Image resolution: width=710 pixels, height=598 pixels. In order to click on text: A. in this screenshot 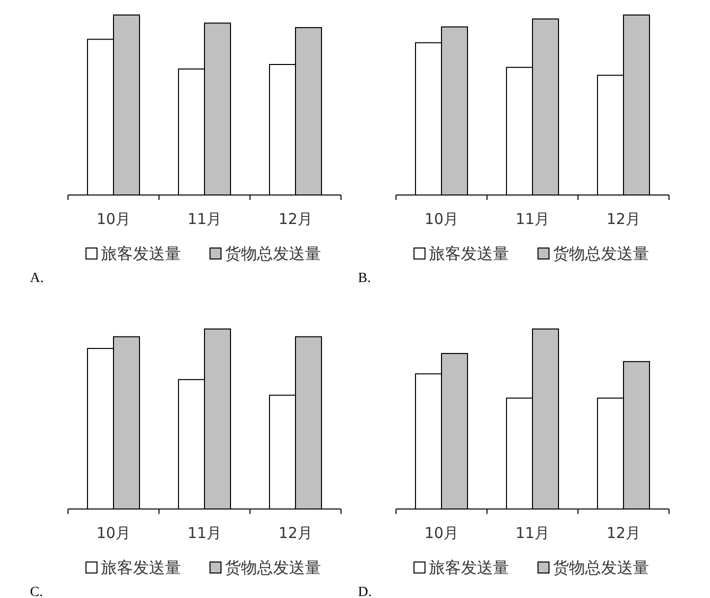, I will do `click(37, 278)`.